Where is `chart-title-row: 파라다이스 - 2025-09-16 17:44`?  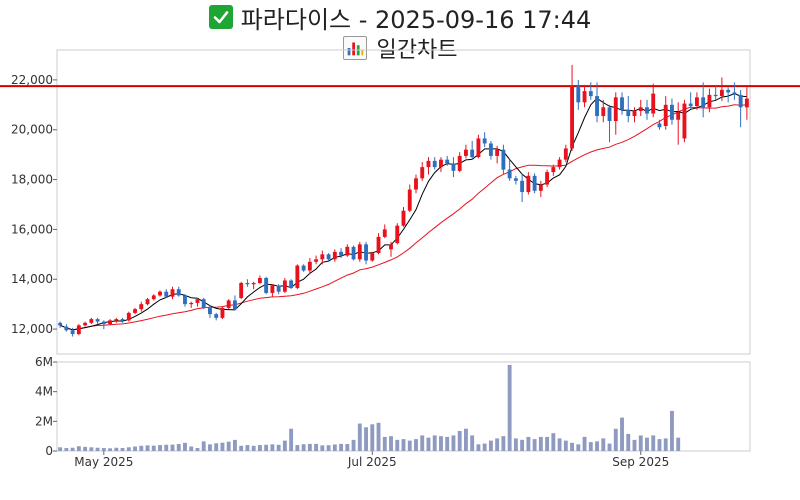 chart-title-row: 파라다이스 - 2025-09-16 17:44 is located at coordinates (400, 17).